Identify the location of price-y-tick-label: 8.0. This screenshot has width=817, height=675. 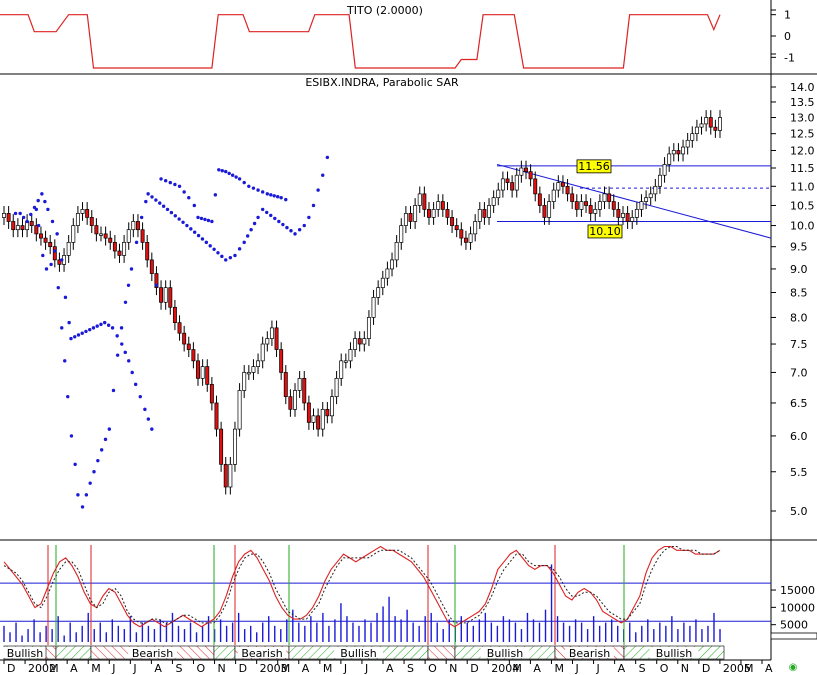
(799, 317).